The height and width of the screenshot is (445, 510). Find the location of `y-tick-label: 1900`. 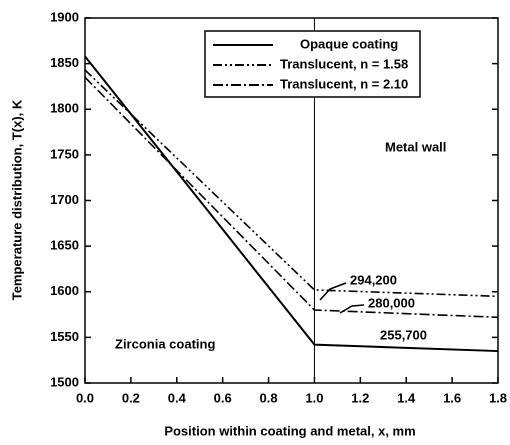

y-tick-label: 1900 is located at coordinates (64, 16).